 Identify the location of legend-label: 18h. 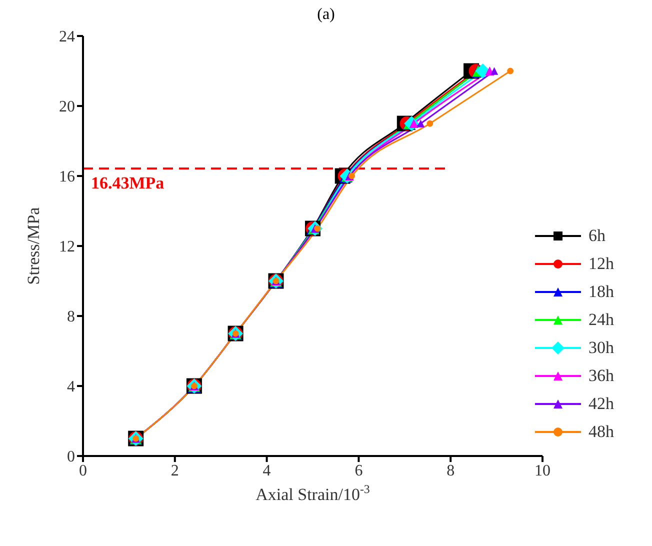
(601, 292).